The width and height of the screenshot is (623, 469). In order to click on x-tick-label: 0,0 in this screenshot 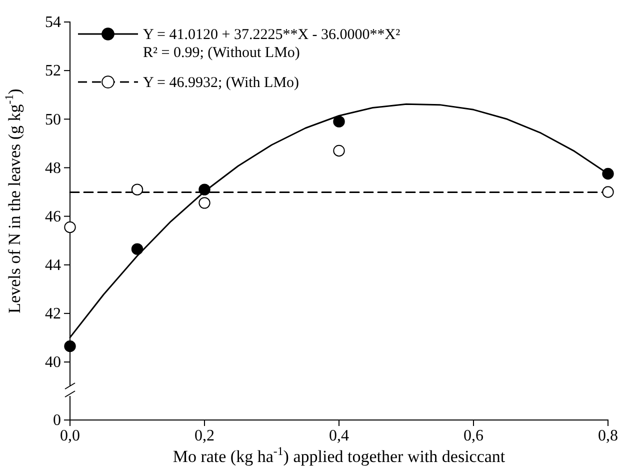, I will do `click(70, 435)`.